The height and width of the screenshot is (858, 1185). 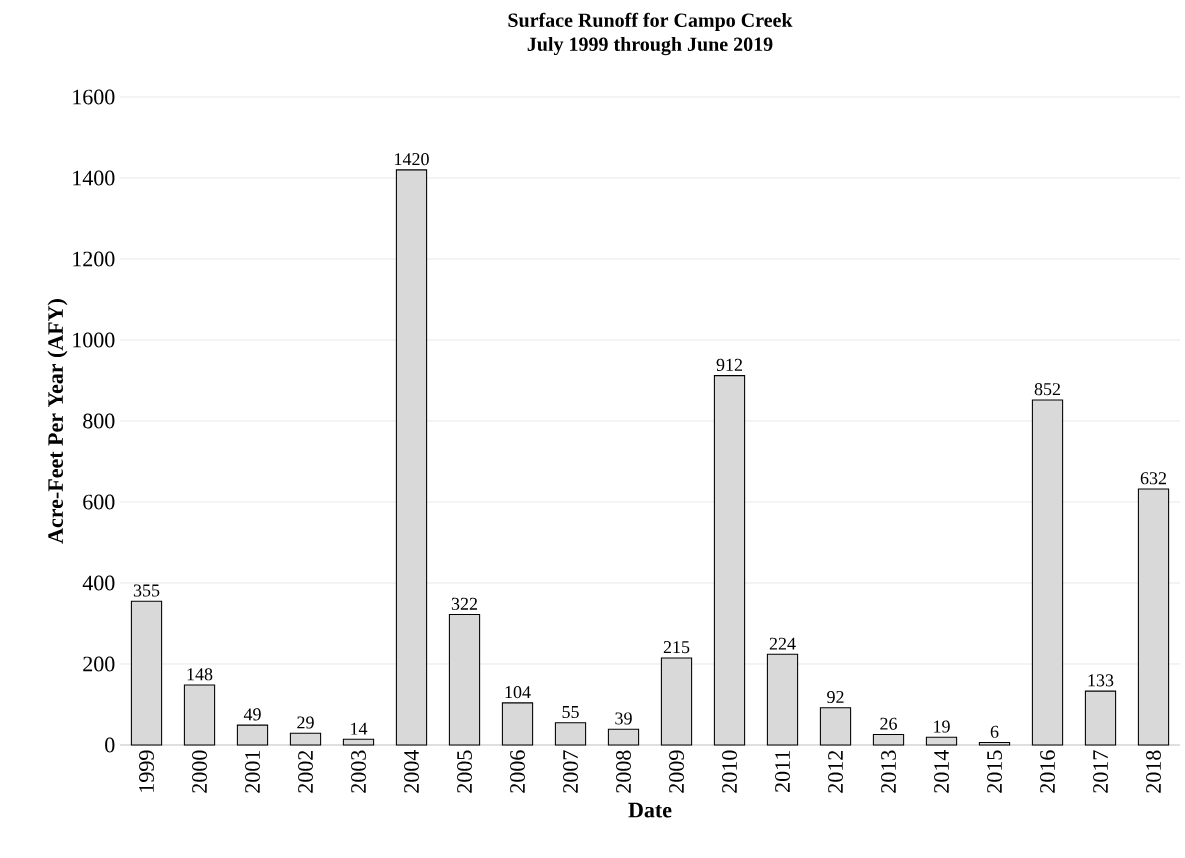 I want to click on data-label: 19, so click(x=942, y=726).